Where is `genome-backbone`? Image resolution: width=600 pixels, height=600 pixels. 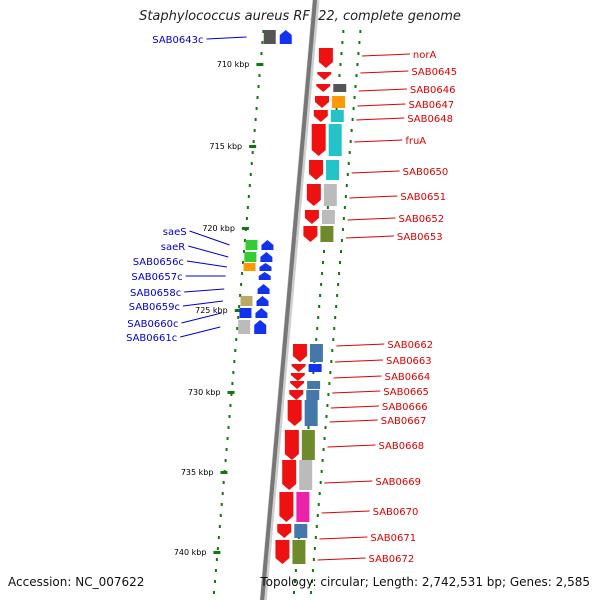 genome-backbone is located at coordinates (289, 300).